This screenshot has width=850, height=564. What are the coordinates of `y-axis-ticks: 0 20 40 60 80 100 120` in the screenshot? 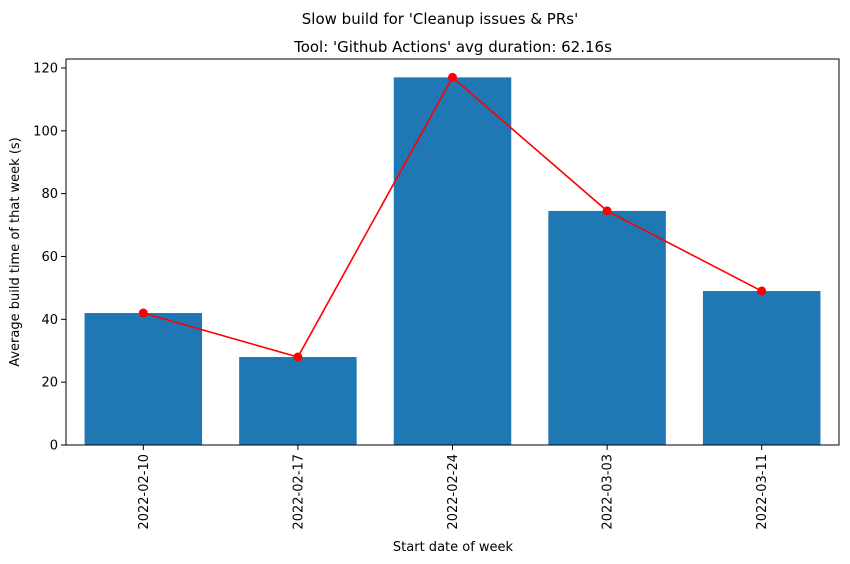 It's located at (49, 257).